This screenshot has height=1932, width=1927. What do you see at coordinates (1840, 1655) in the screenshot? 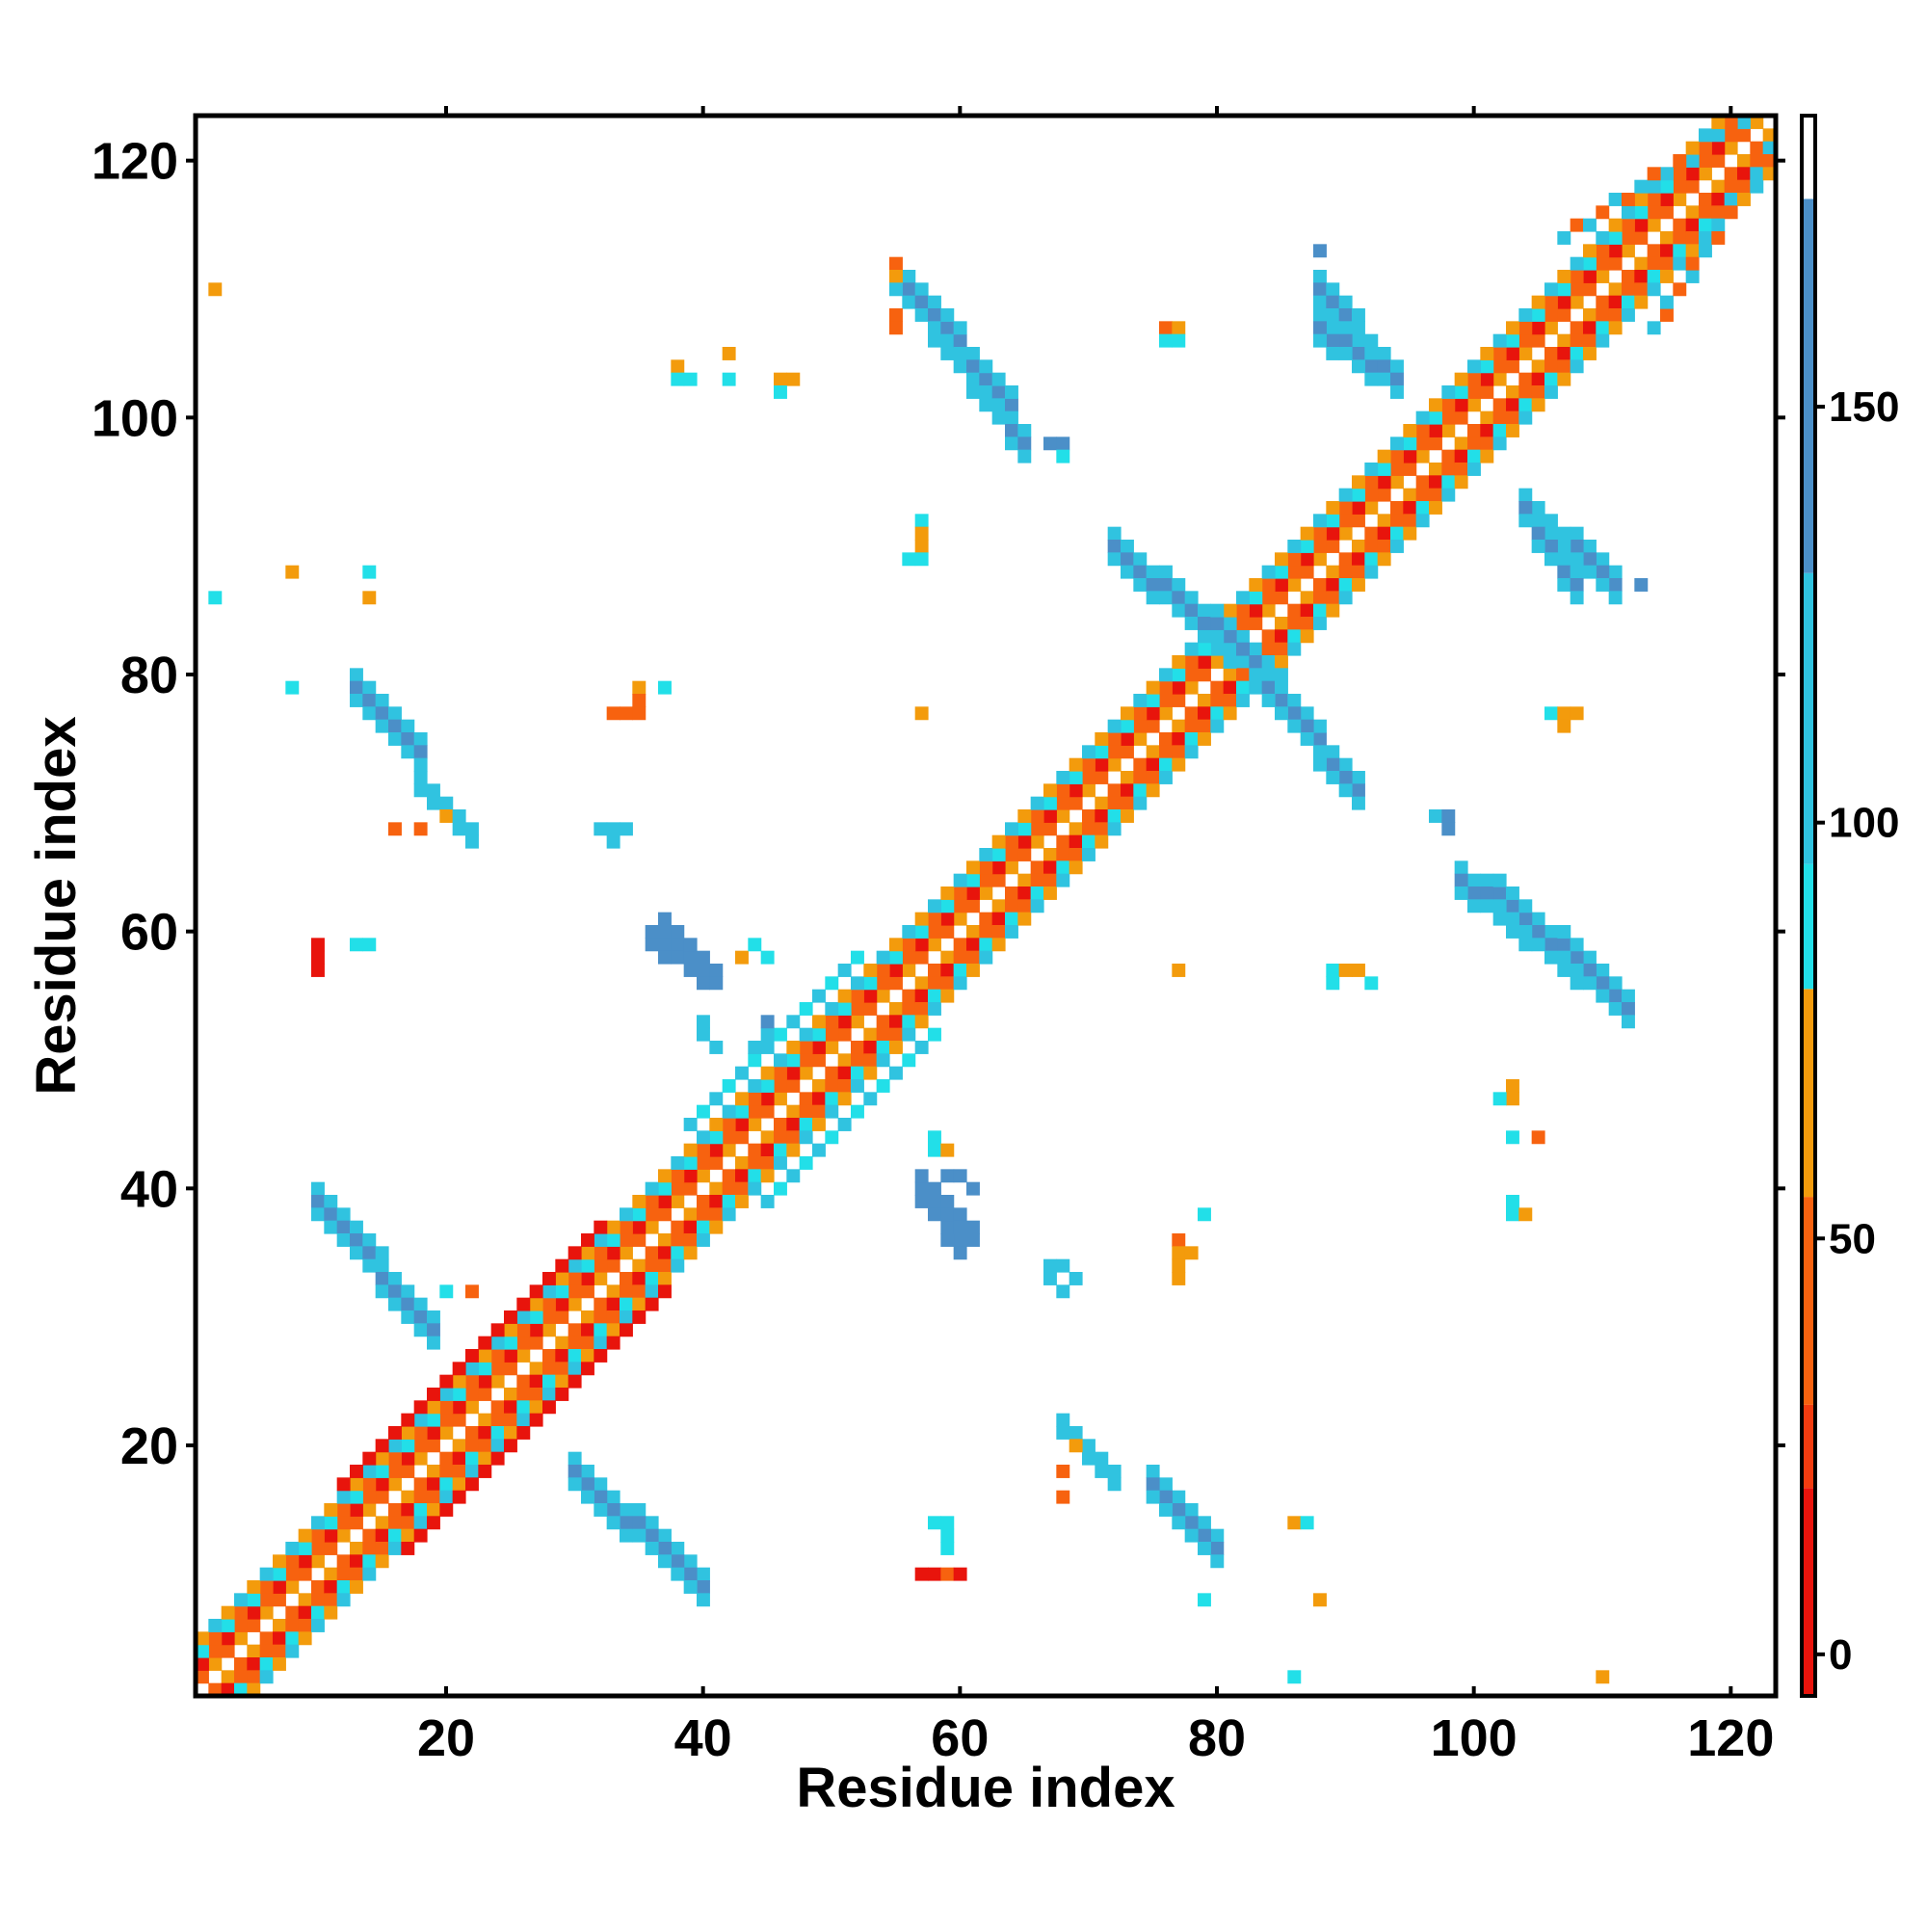
I see `colorbar-tick-label: 0` at bounding box center [1840, 1655].